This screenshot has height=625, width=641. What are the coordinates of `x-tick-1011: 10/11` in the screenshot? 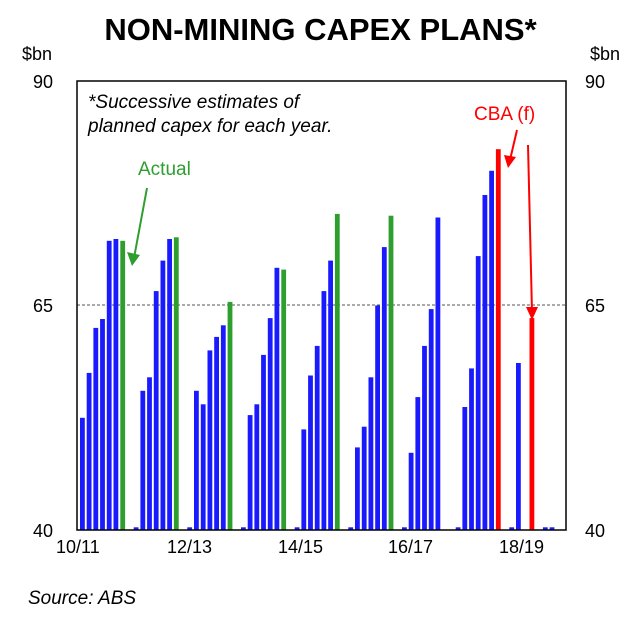 It's located at (78, 547).